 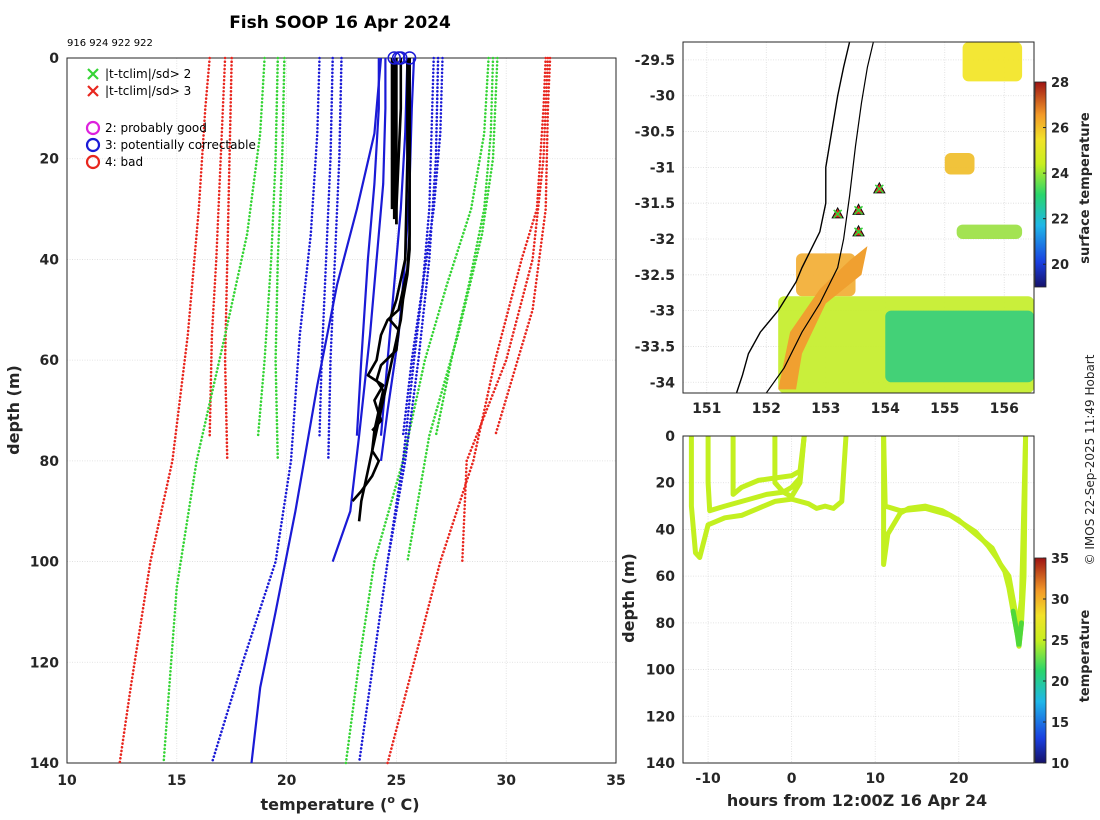 What do you see at coordinates (655, 133) in the screenshot?
I see `map-ytick: -30.5` at bounding box center [655, 133].